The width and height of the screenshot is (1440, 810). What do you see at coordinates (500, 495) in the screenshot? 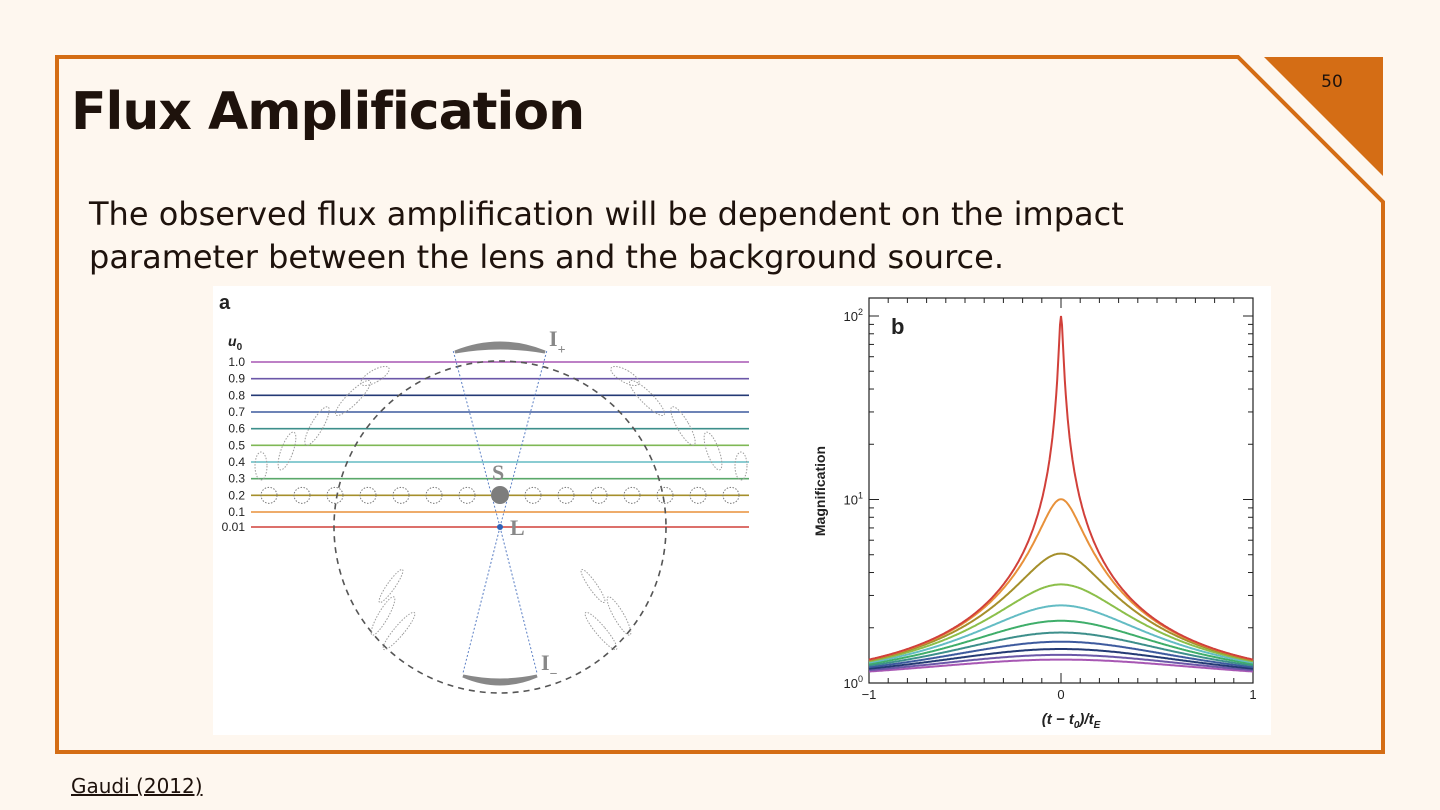
I see `source-dot` at bounding box center [500, 495].